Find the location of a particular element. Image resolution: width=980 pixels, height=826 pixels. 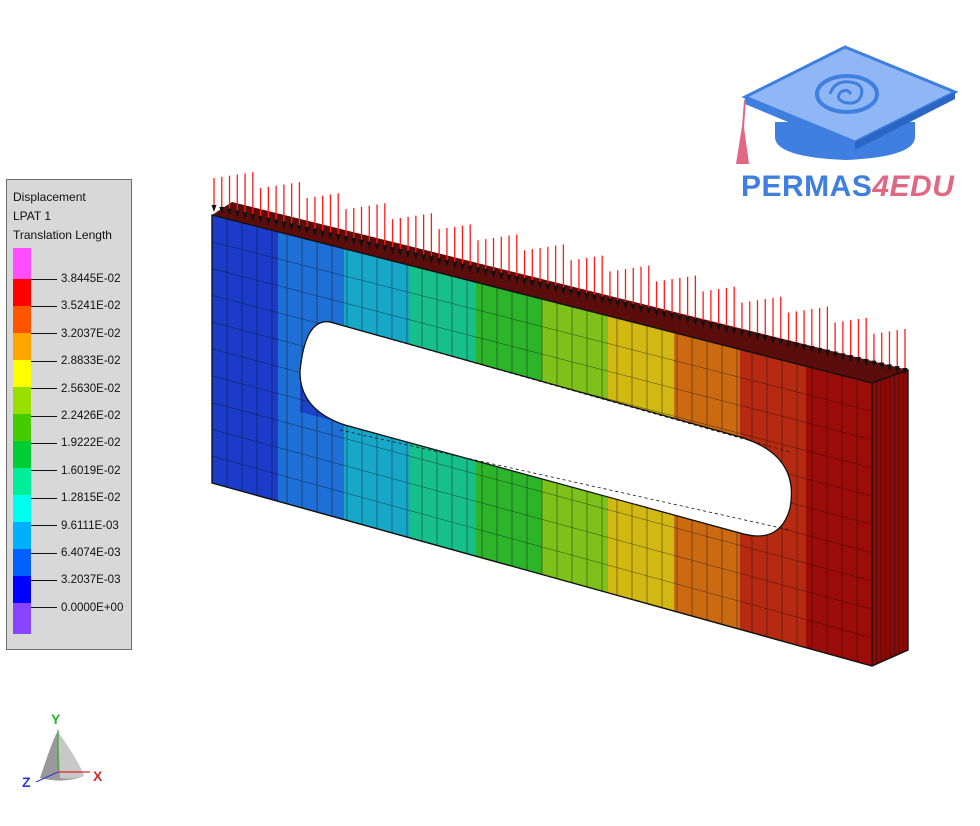

legend-title: Displacement is located at coordinates (49, 197).